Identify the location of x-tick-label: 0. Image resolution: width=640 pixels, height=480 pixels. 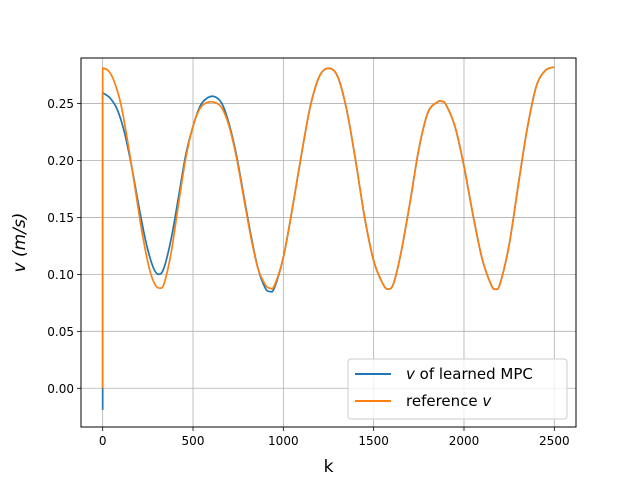
(103, 441).